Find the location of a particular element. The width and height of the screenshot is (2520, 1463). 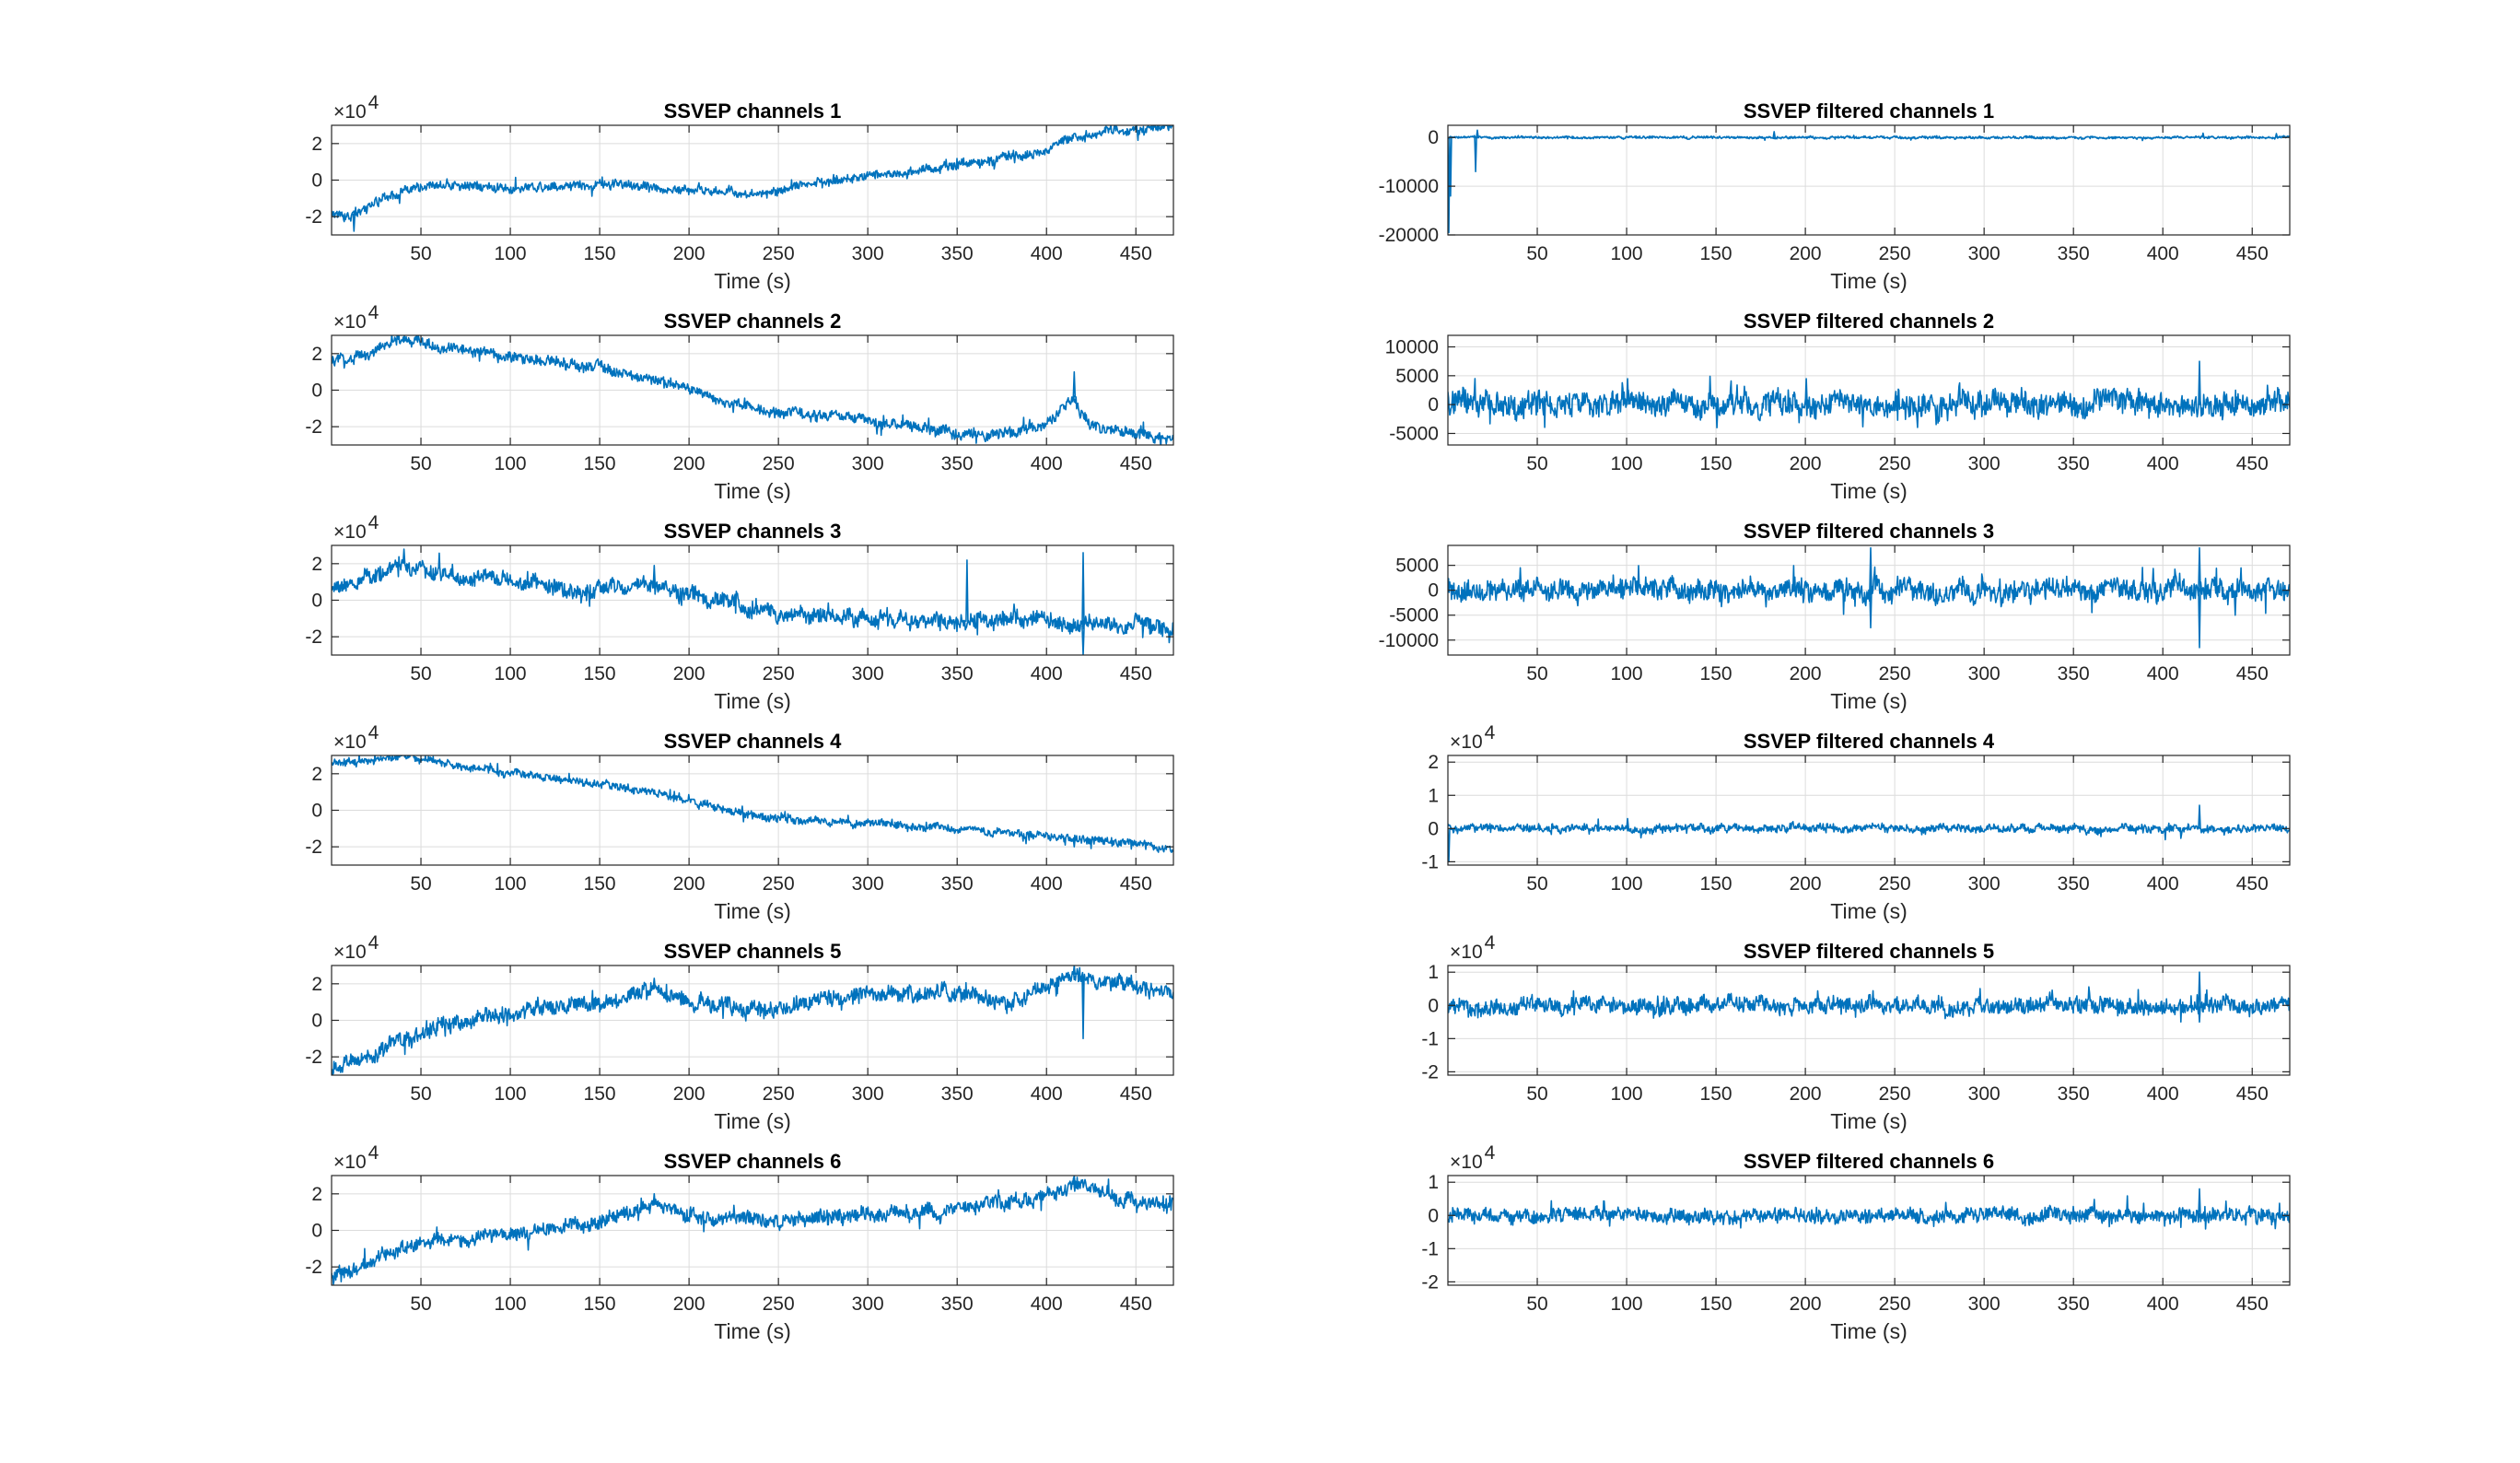

subplot-title: SSVEP filtered channels 1 is located at coordinates (1869, 111).